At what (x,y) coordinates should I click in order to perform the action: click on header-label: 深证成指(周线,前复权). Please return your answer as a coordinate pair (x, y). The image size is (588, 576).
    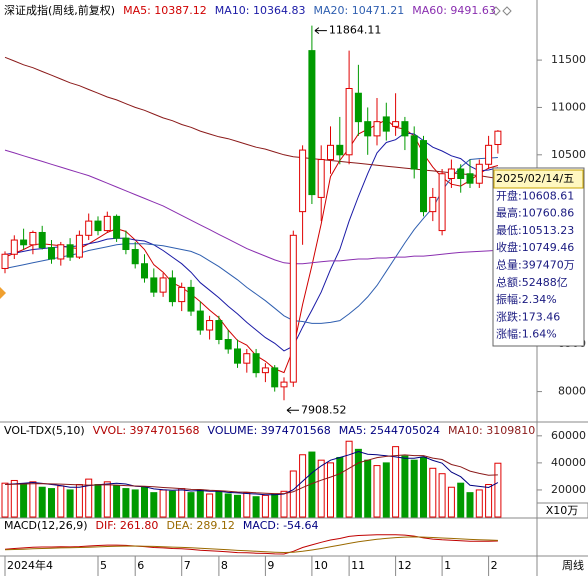
    Looking at the image, I should click on (59, 10).